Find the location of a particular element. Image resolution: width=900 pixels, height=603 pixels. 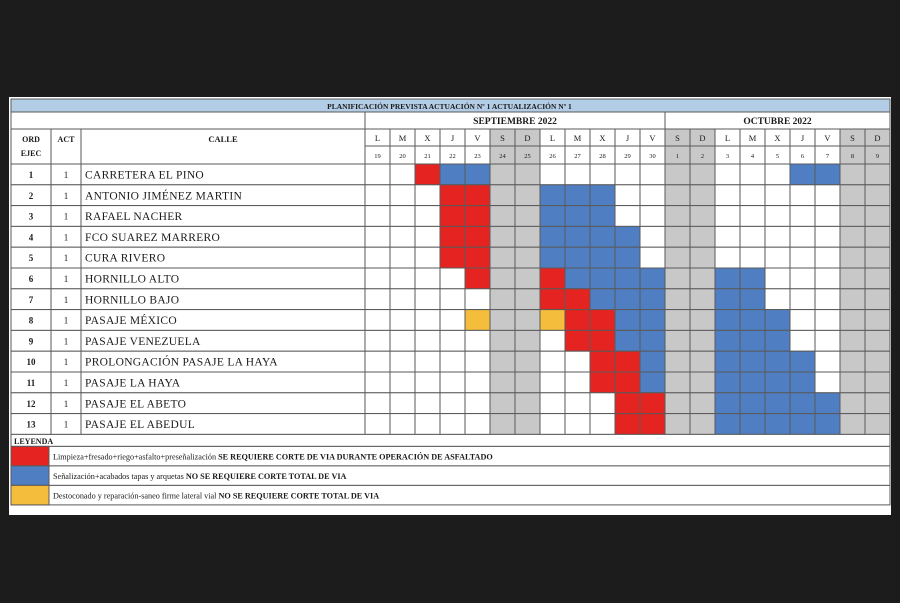

row-calle: RAFAEL NACHER is located at coordinates (134, 217).